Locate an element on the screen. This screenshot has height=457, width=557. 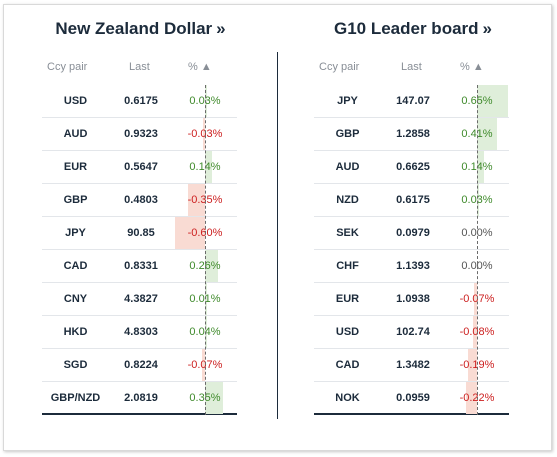
table-row: CAD 1.3482 -0.19% is located at coordinates (411, 365).